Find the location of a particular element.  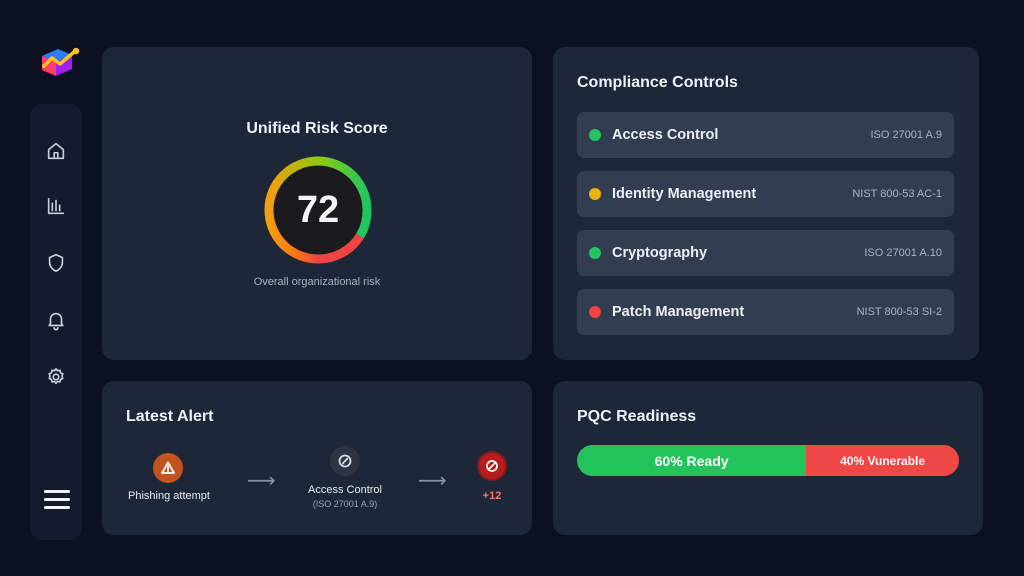

control-row-access-control: Access Control ISO 27001 A.9 is located at coordinates (765, 135).